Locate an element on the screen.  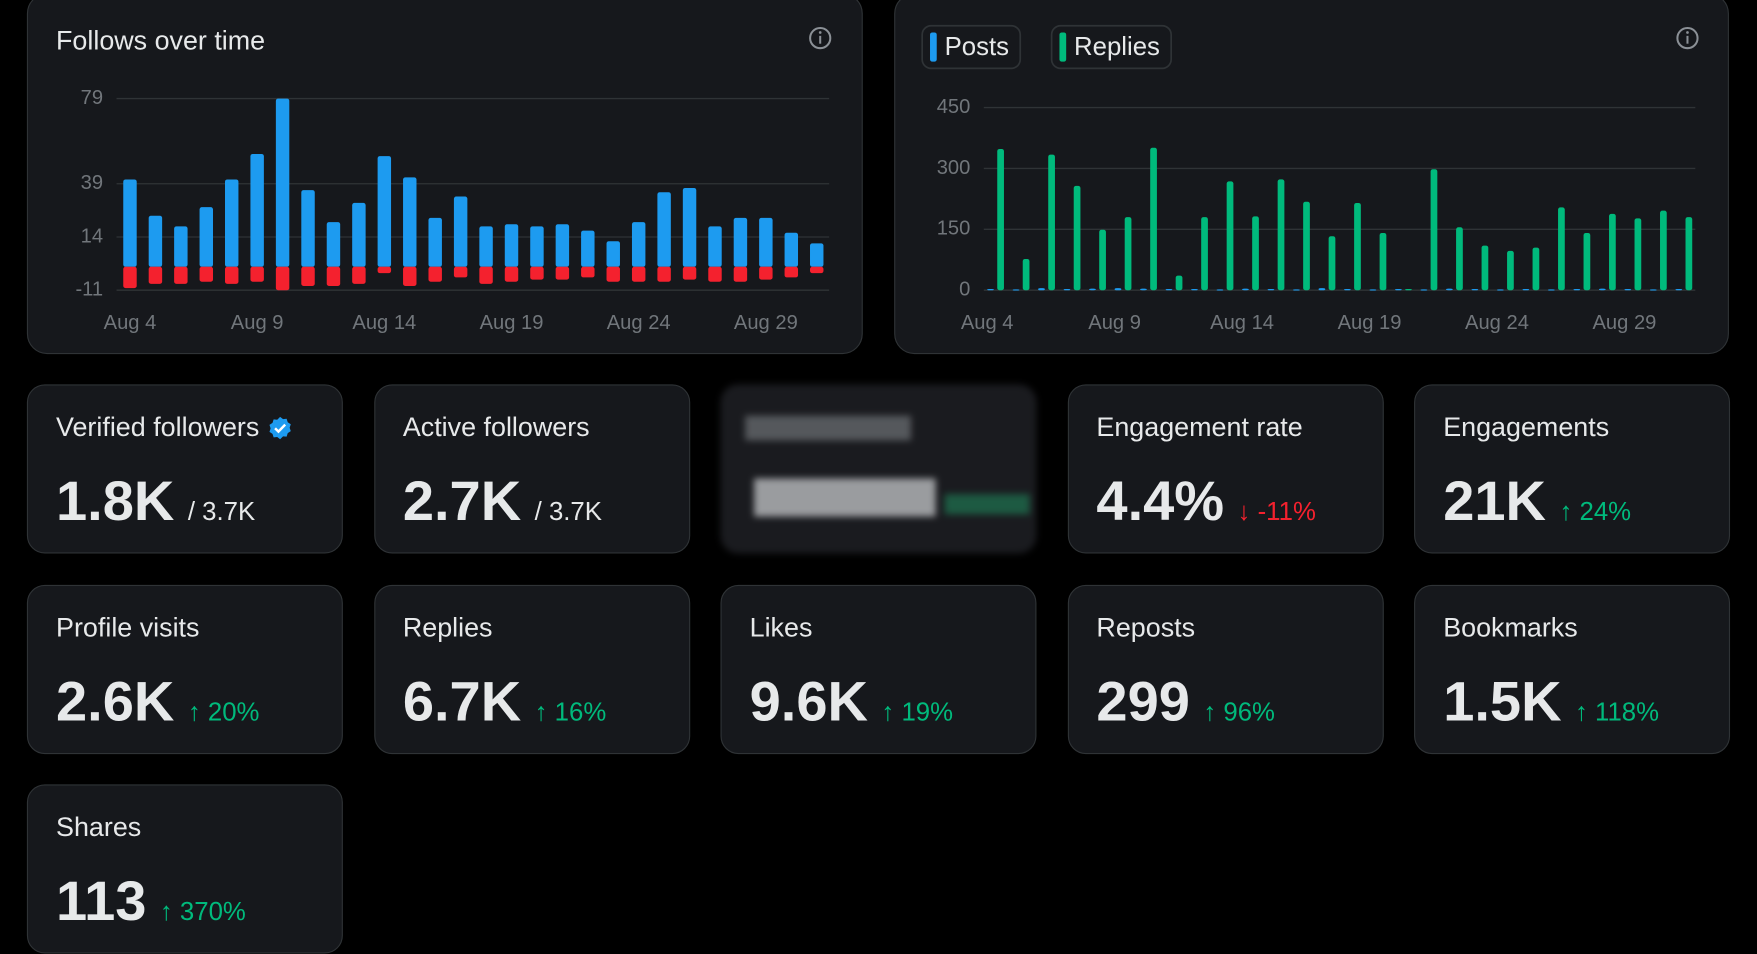
card-value-row: 1.5K ↑ 118% is located at coordinates (1551, 700).